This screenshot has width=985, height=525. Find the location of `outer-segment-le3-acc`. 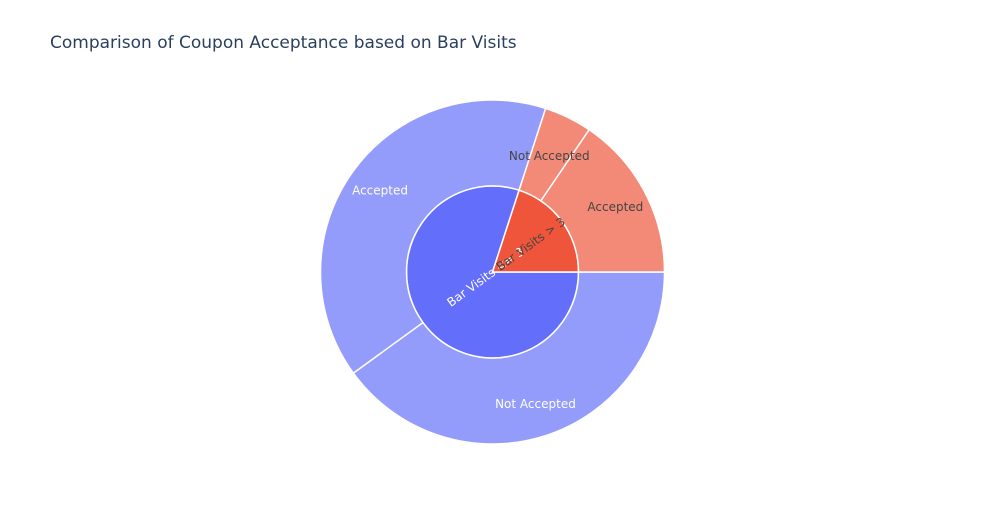

outer-segment-le3-acc is located at coordinates (433, 237).